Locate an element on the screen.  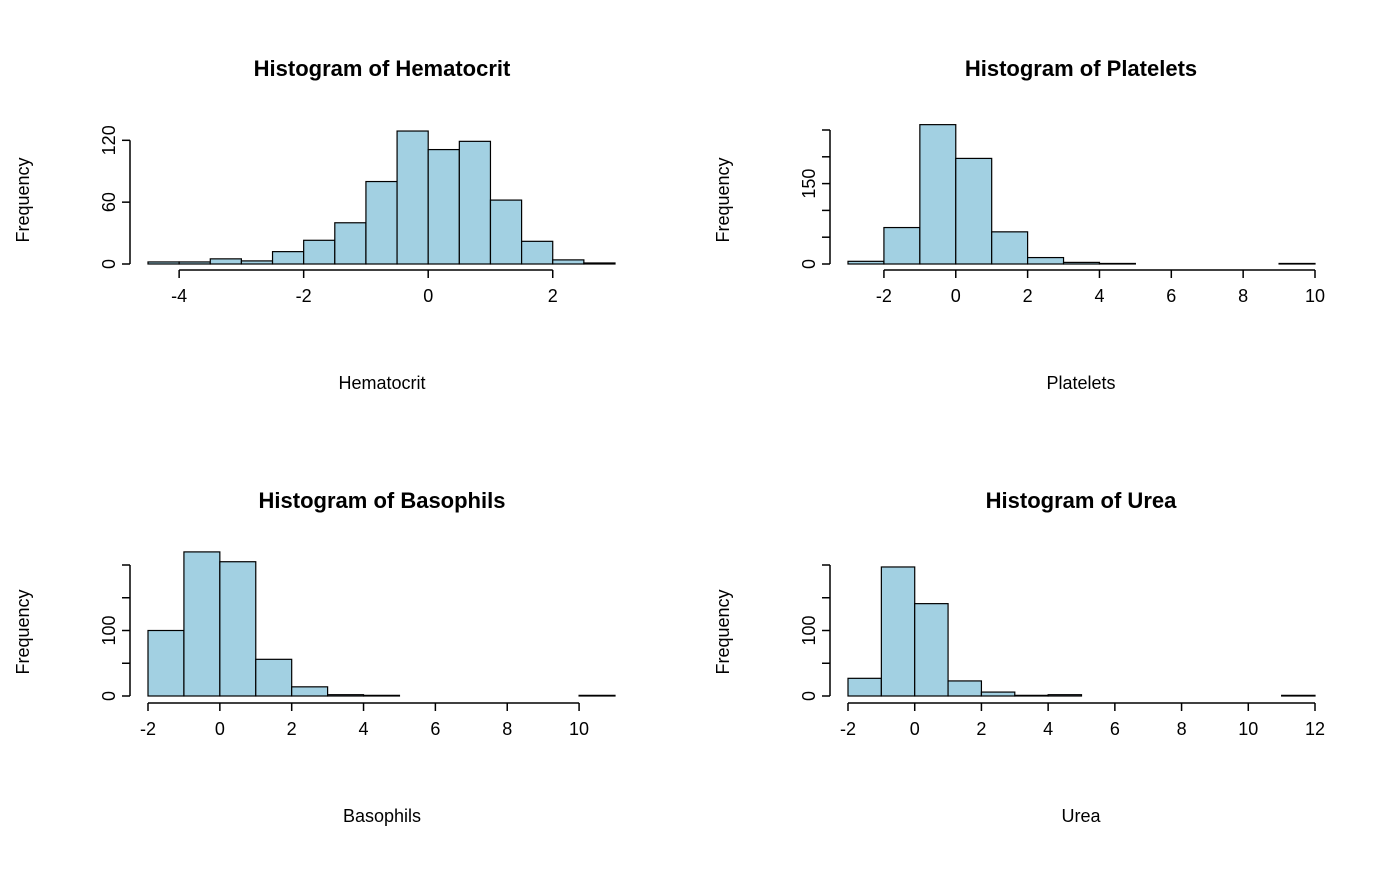
chart-title: Histogram of Urea is located at coordinates (1081, 500).